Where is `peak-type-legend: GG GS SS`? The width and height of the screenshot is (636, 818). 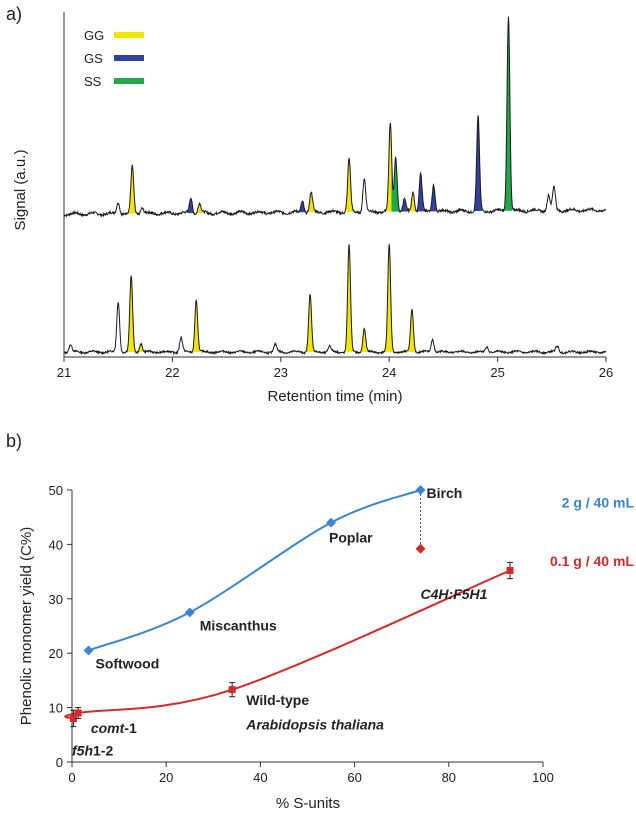 peak-type-legend: GG GS SS is located at coordinates (114, 58).